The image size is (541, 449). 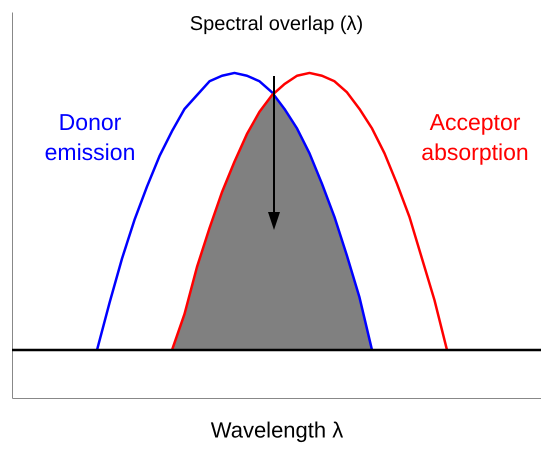 What do you see at coordinates (475, 137) in the screenshot?
I see `series-label: Acceptor absorption` at bounding box center [475, 137].